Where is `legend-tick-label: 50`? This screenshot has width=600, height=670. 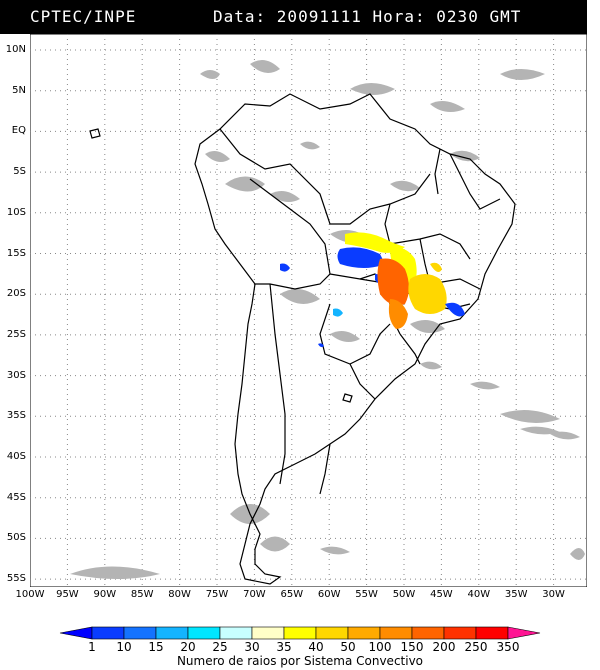
legend-tick-label: 50 is located at coordinates (348, 647).